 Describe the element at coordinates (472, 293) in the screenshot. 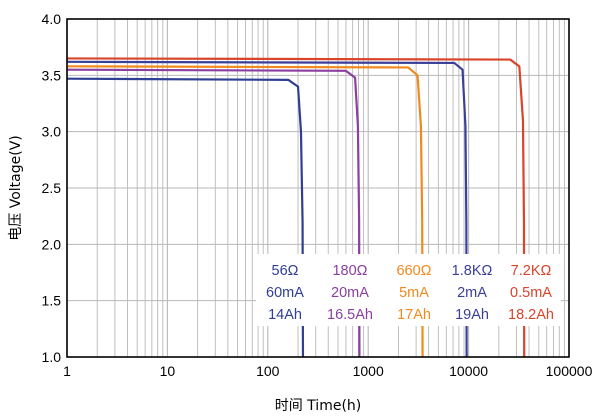

I see `legend-current: 2mA` at that location.